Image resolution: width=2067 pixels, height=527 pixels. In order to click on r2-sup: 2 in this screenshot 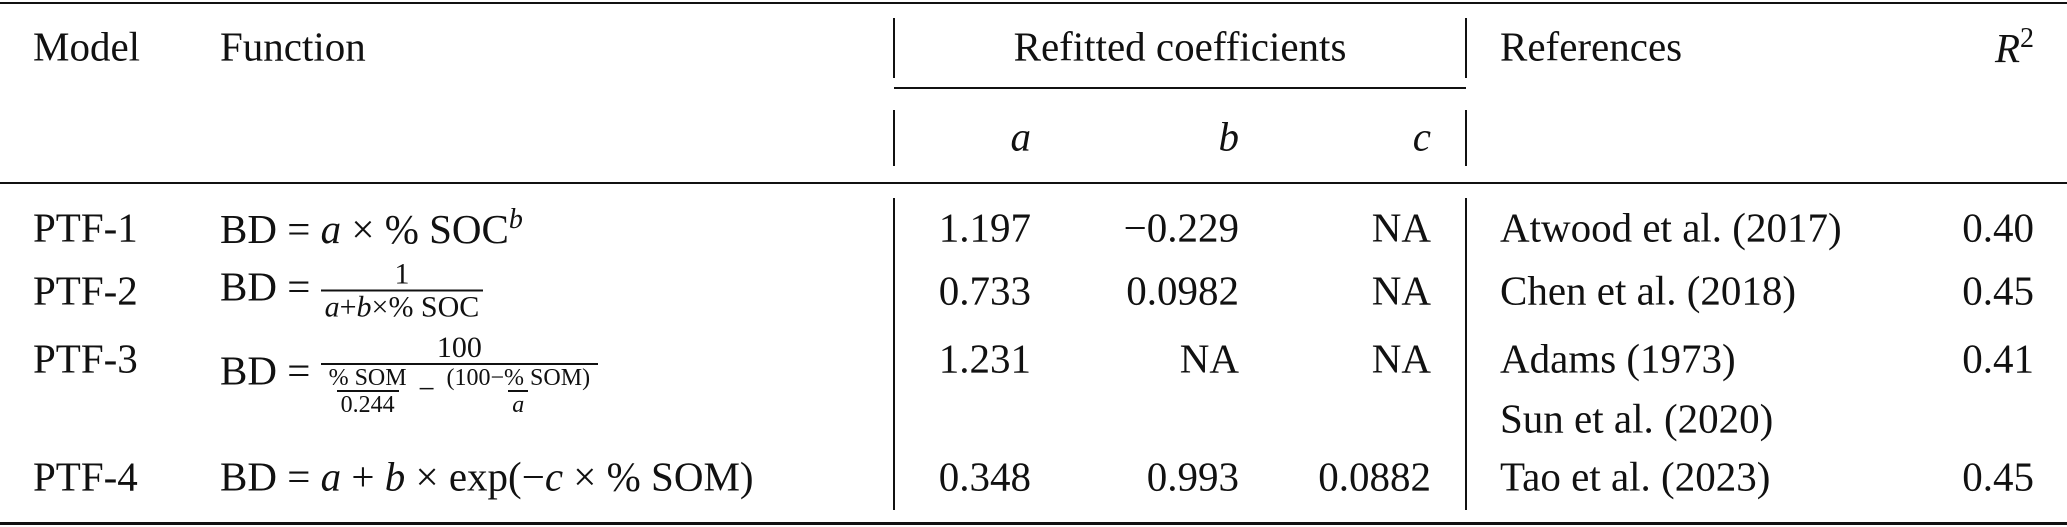, I will do `click(2027, 39)`.